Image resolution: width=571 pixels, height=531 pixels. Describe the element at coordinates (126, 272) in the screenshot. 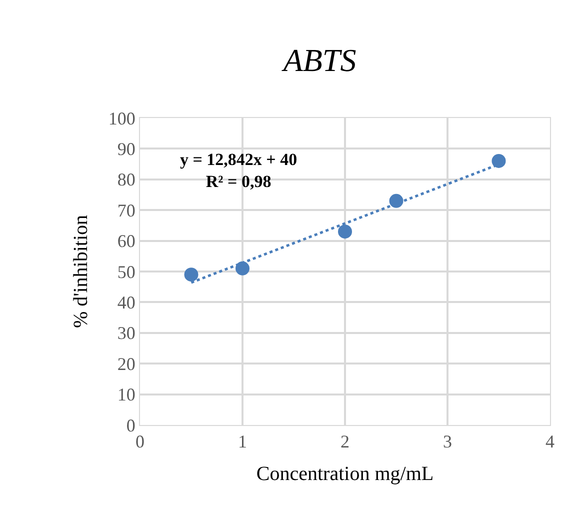

I see `y-tick-label: 50` at that location.